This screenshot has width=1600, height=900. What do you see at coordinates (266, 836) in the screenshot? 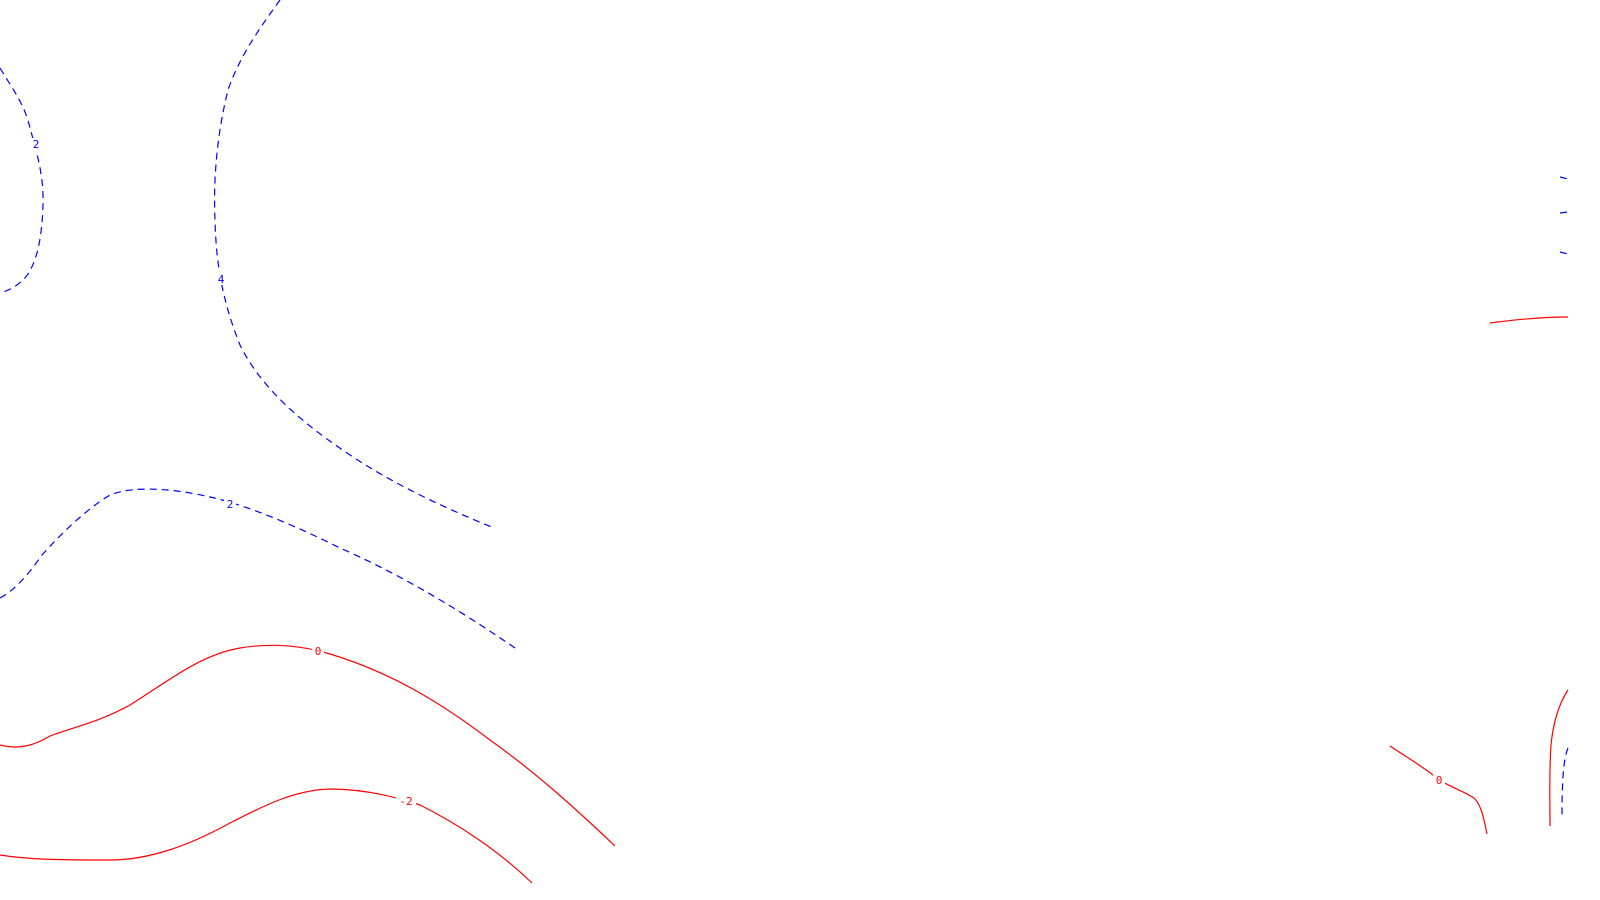
I see `contour-line: -2` at bounding box center [266, 836].